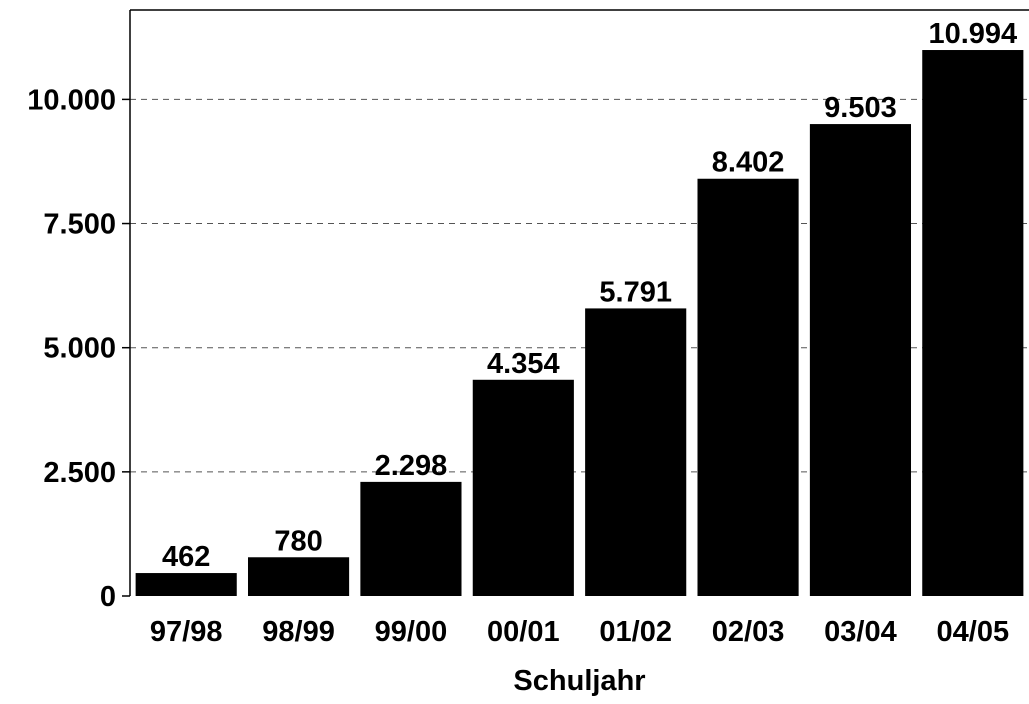  What do you see at coordinates (635, 292) in the screenshot?
I see `bar-value-label: 5.791` at bounding box center [635, 292].